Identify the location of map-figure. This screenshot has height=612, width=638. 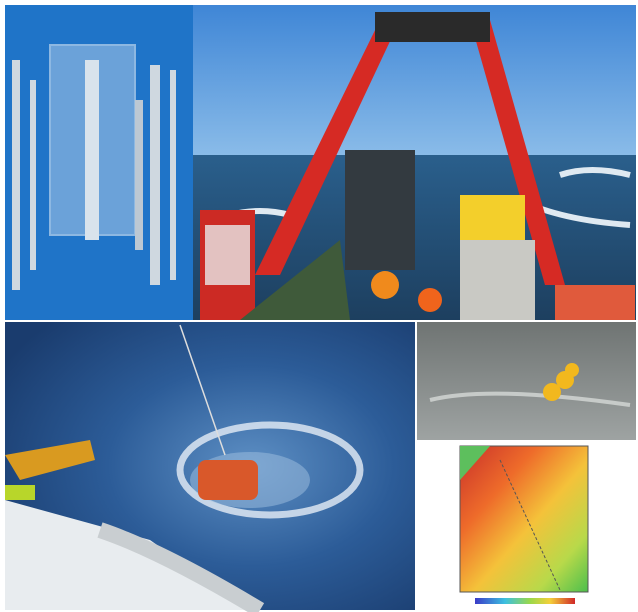
(526, 525).